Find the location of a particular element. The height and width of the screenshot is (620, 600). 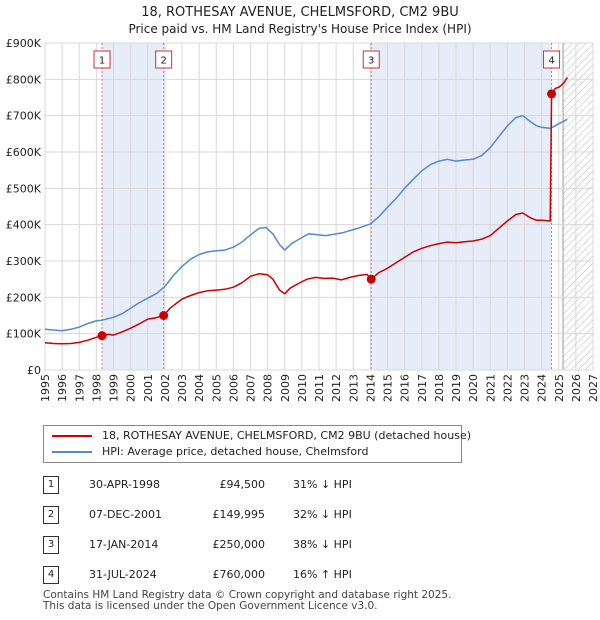

x-tick-label: 2000 is located at coordinates (131, 388).